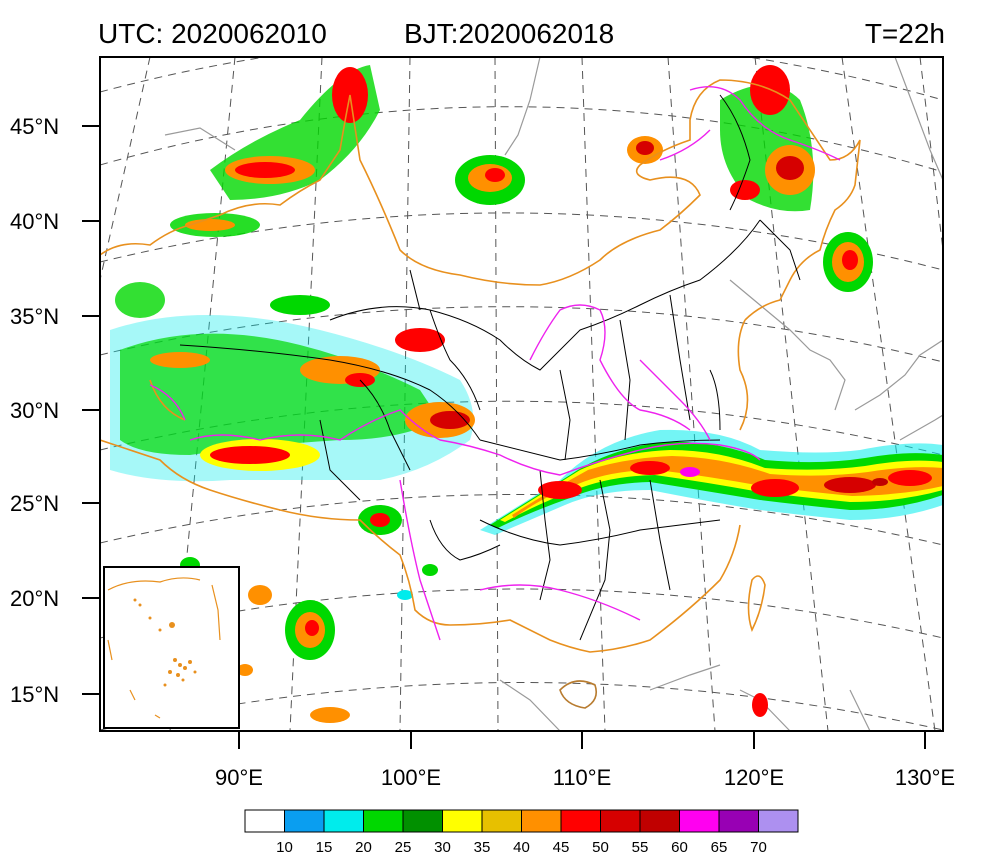 Image resolution: width=1000 pixels, height=864 pixels. I want to click on lat-label-20: 20°N, so click(34, 598).